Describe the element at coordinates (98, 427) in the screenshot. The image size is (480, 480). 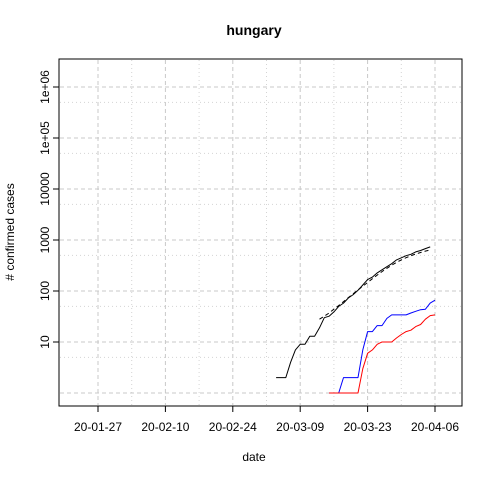
I see `x-tick-label: 20-01-27` at that location.